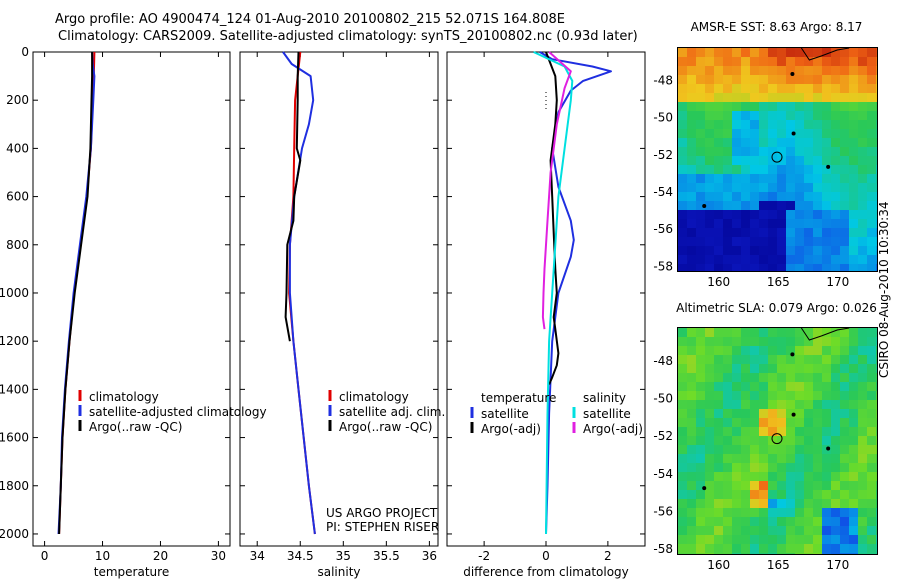 The width and height of the screenshot is (900, 580). I want to click on legend-label: satellite, so click(607, 414).